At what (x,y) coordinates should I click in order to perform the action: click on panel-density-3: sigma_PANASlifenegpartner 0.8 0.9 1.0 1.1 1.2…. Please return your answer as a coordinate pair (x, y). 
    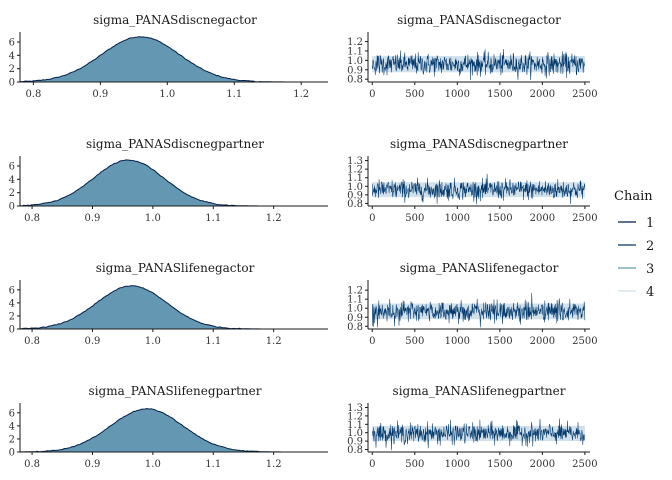
    Looking at the image, I should click on (168, 427).